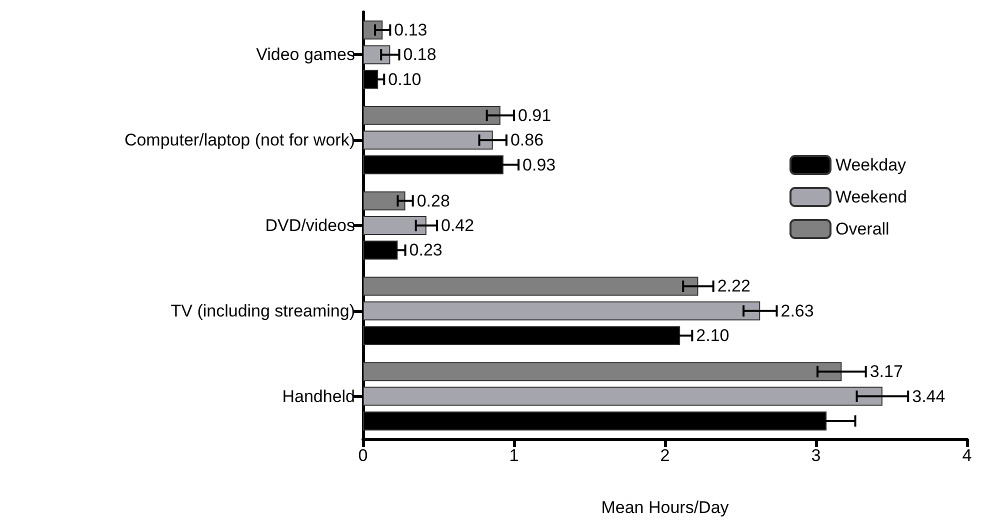 This screenshot has height=531, width=982. Describe the element at coordinates (871, 165) in the screenshot. I see `legend-label: Weekday` at that location.